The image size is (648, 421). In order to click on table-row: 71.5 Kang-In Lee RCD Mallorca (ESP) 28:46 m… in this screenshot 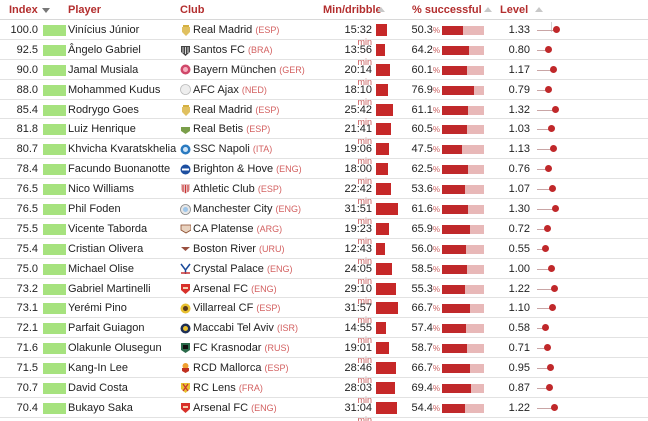, I will do `click(324, 371)`.